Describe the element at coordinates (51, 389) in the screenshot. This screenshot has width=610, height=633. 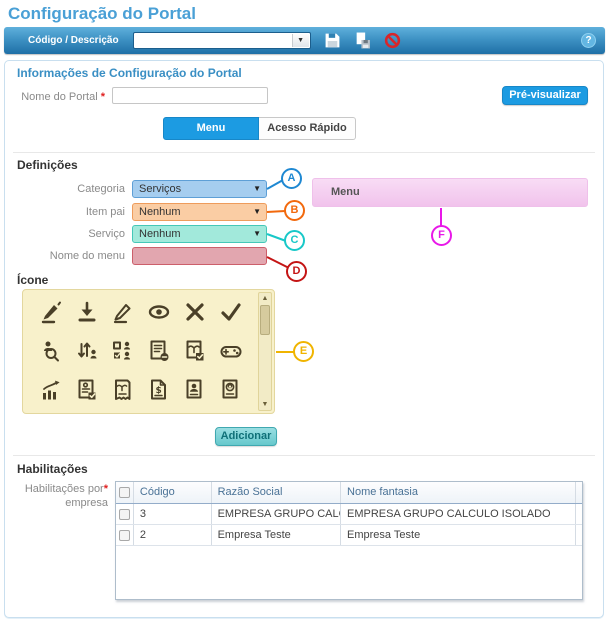
I see `chart-growth-icon` at that location.